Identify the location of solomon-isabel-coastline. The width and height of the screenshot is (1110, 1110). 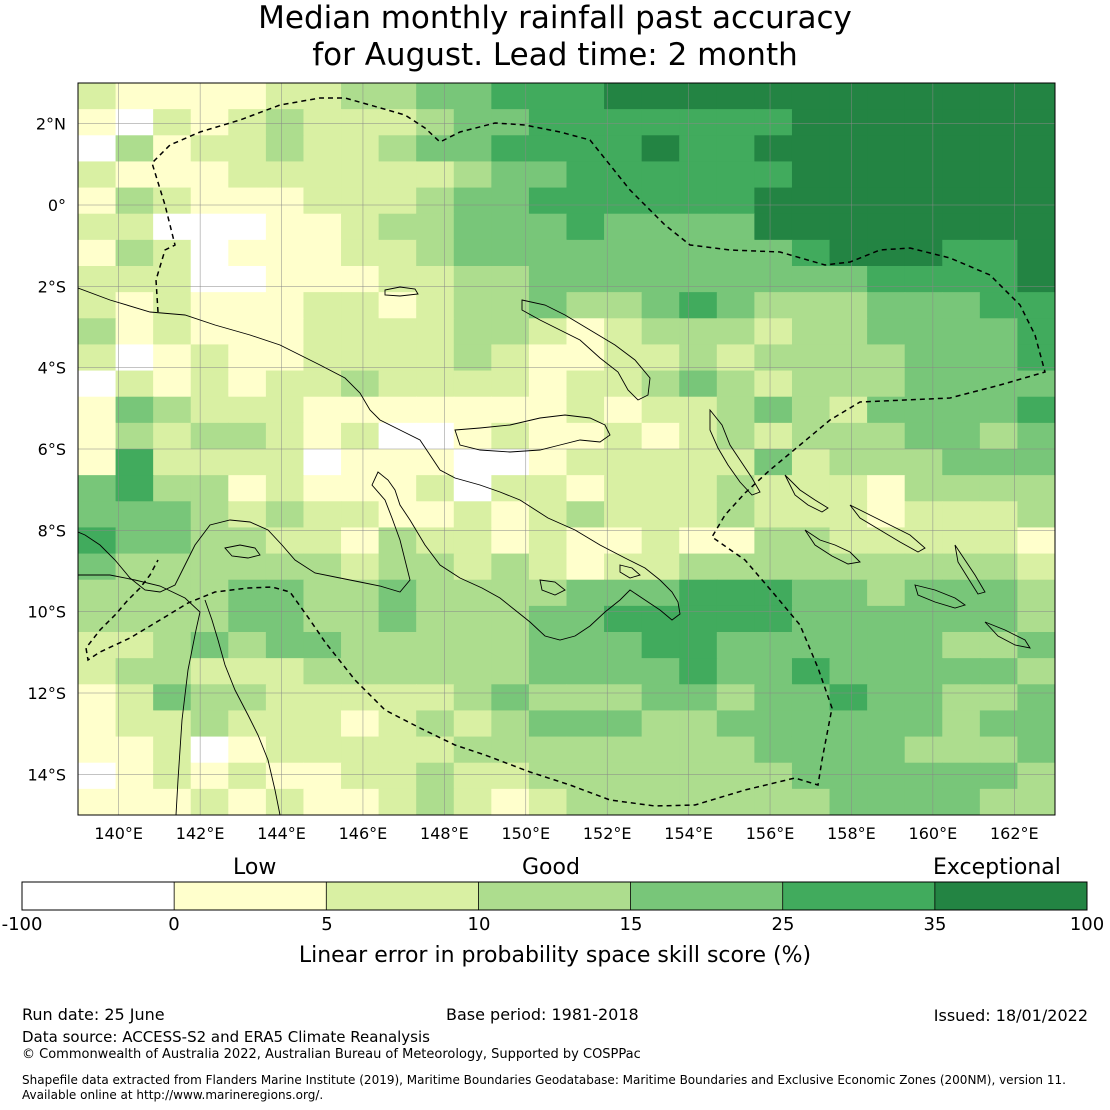
(887, 528).